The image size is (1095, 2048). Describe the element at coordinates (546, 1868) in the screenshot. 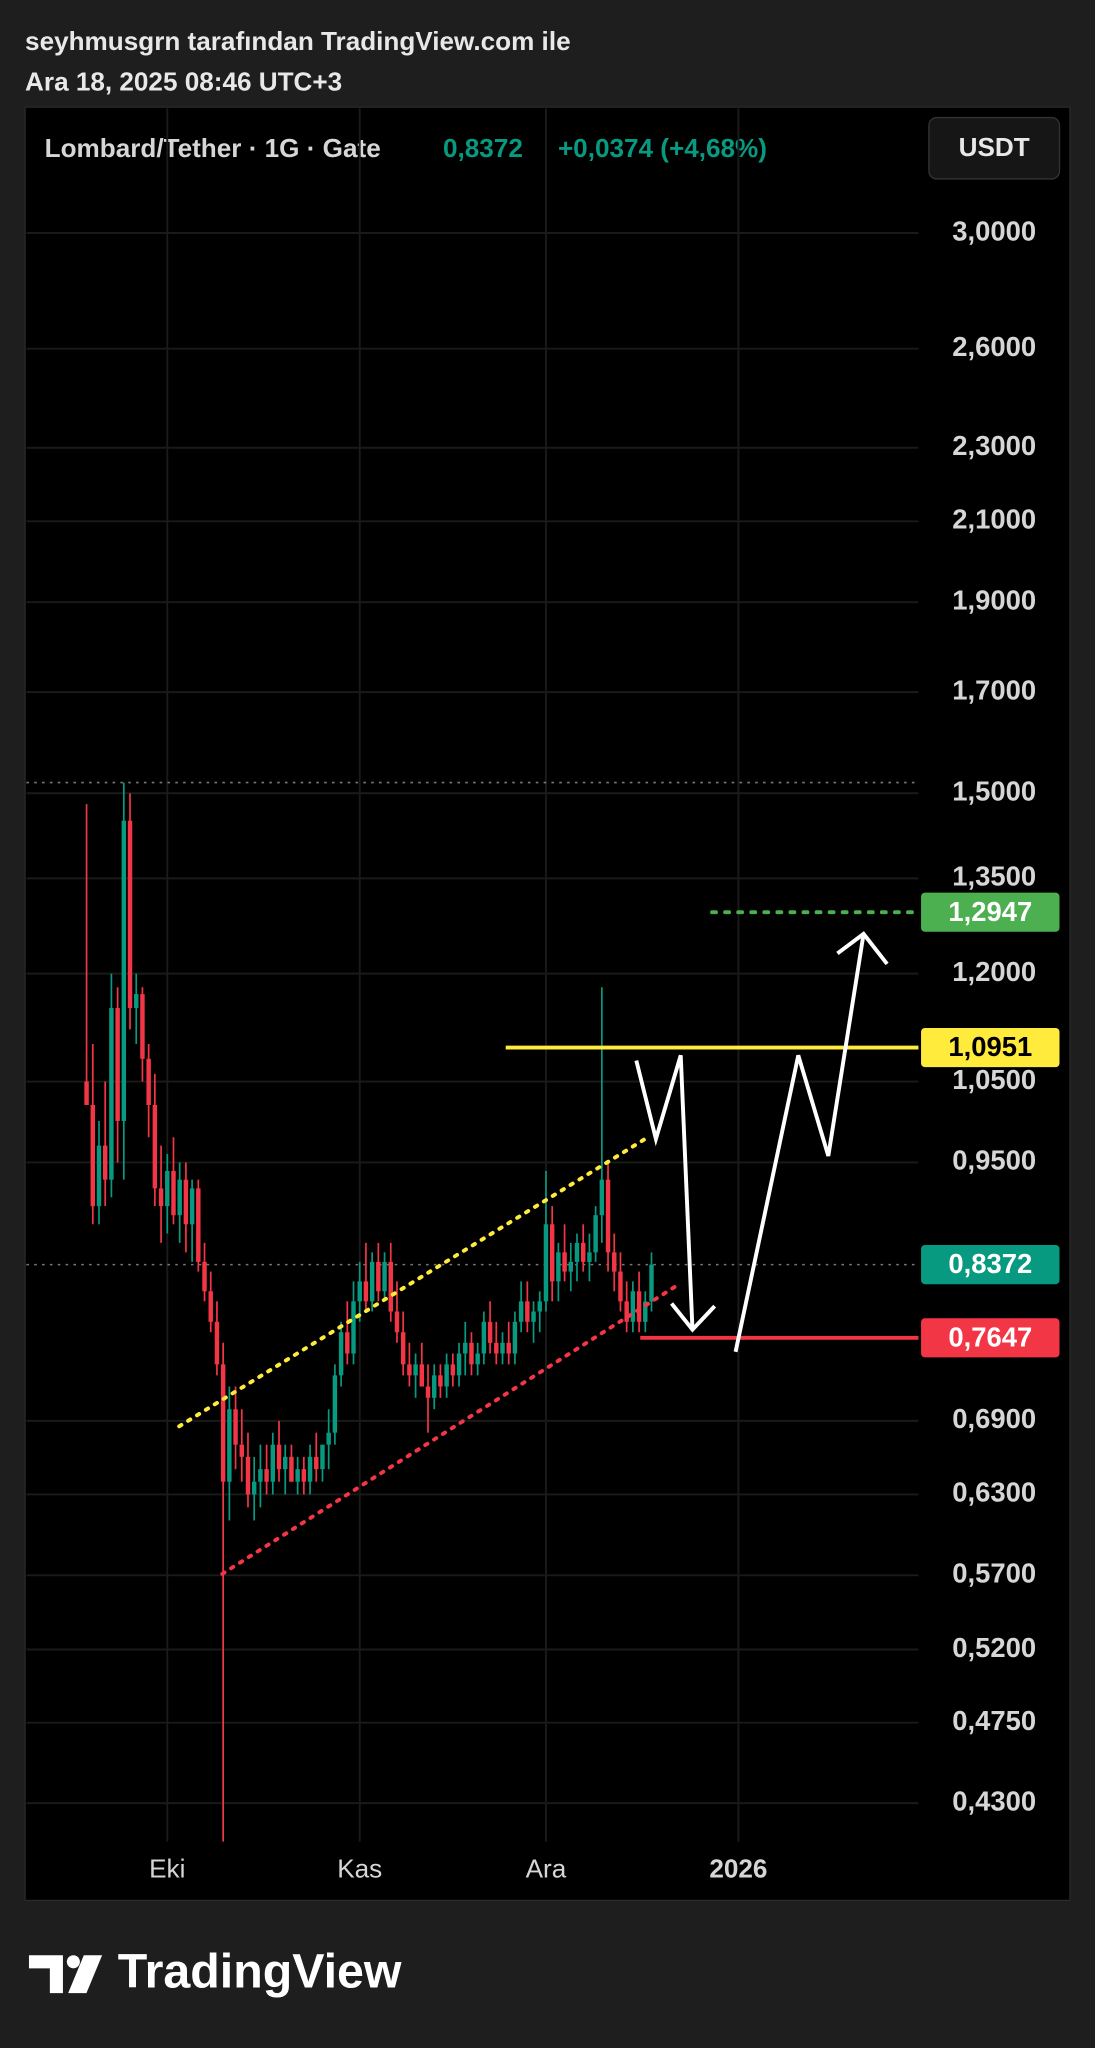

I see `x-tick-label: Ara` at that location.